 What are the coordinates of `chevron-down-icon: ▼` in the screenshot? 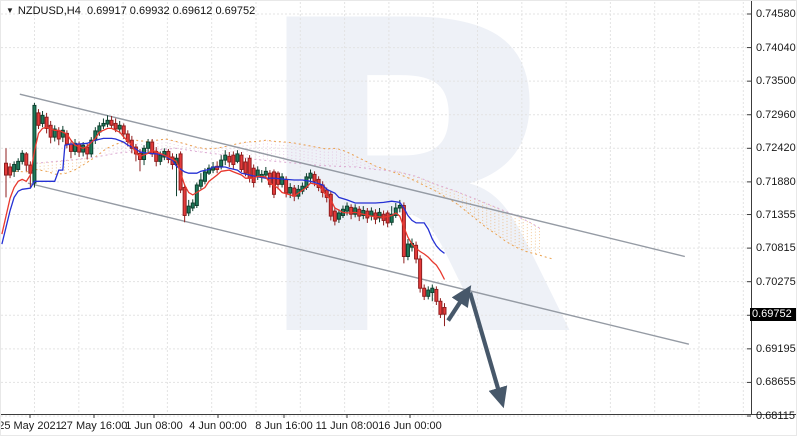 It's located at (10, 10).